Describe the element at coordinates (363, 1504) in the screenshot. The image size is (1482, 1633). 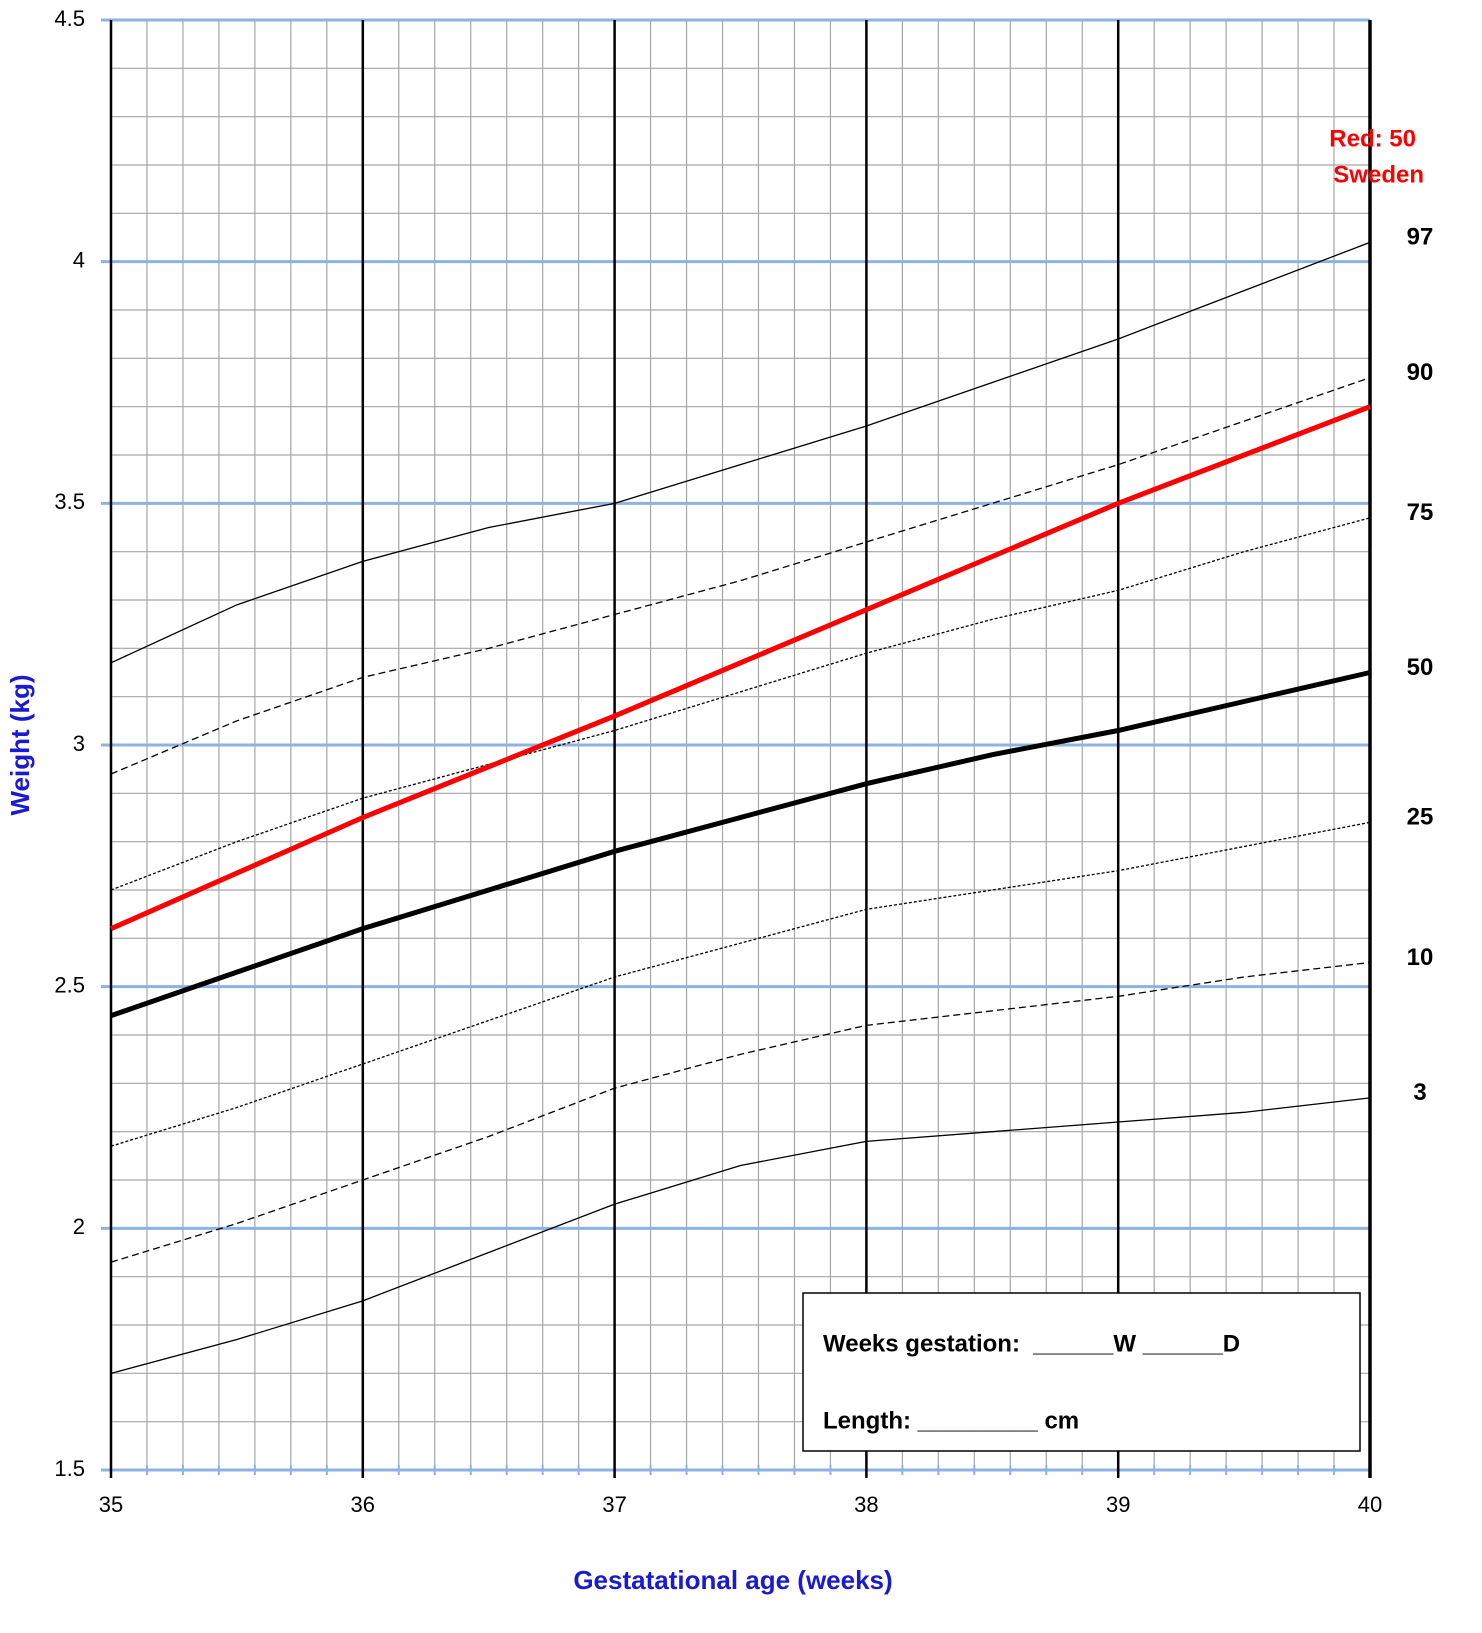
I see `x-tick-label: 36` at that location.